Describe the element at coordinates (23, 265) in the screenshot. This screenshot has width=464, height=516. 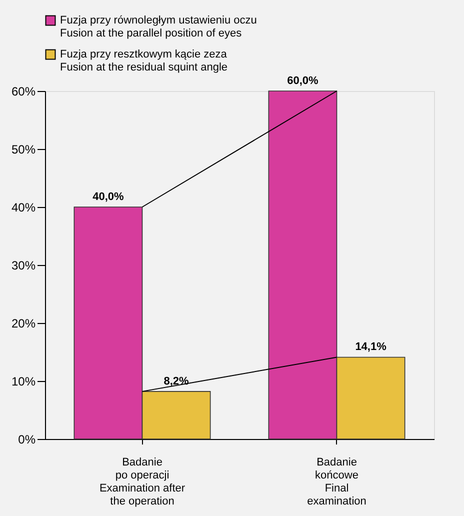
I see `y-tick-label: 30%` at that location.